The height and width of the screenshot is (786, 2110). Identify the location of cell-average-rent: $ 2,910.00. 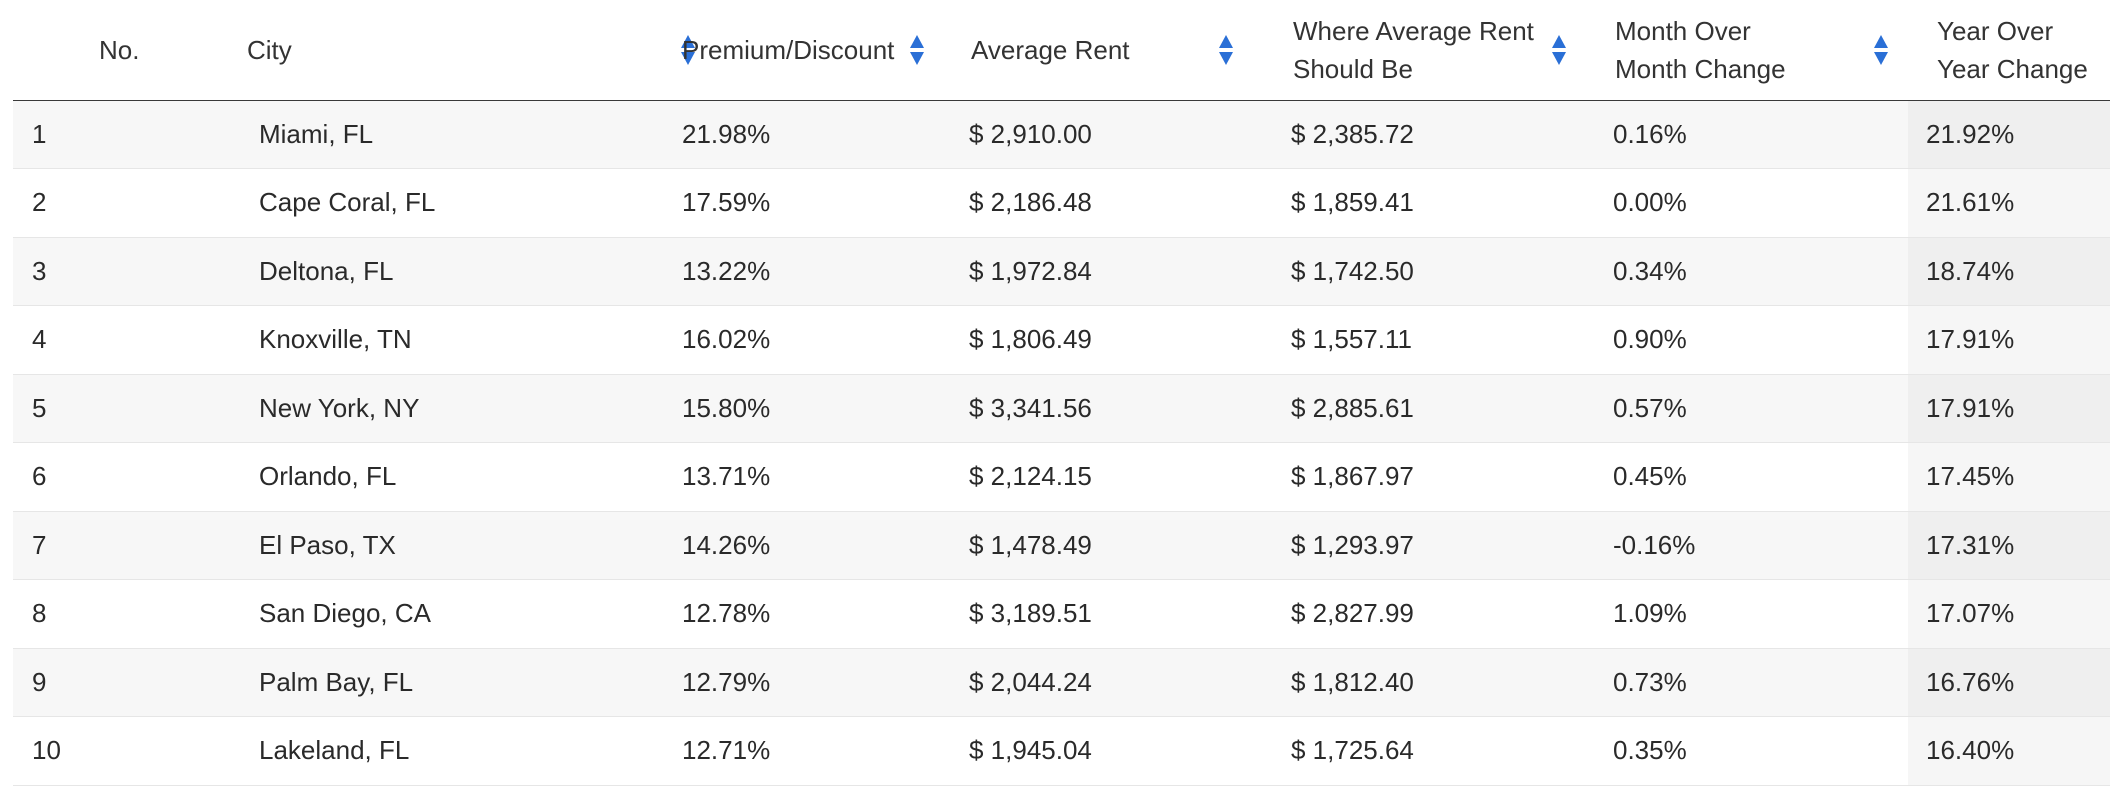
(1103, 134).